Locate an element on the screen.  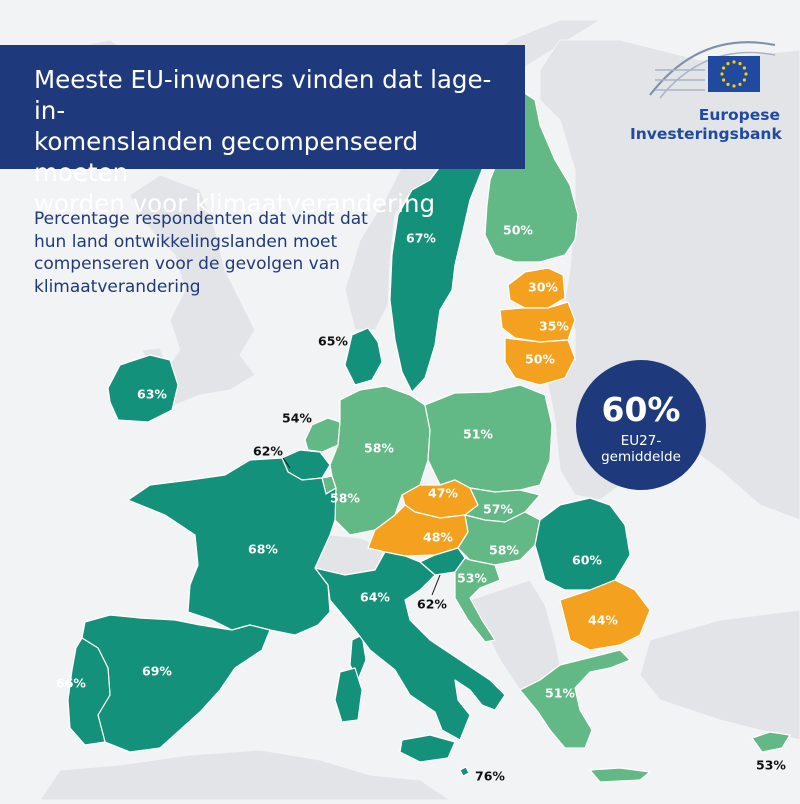
country-ireland is located at coordinates (143, 388).